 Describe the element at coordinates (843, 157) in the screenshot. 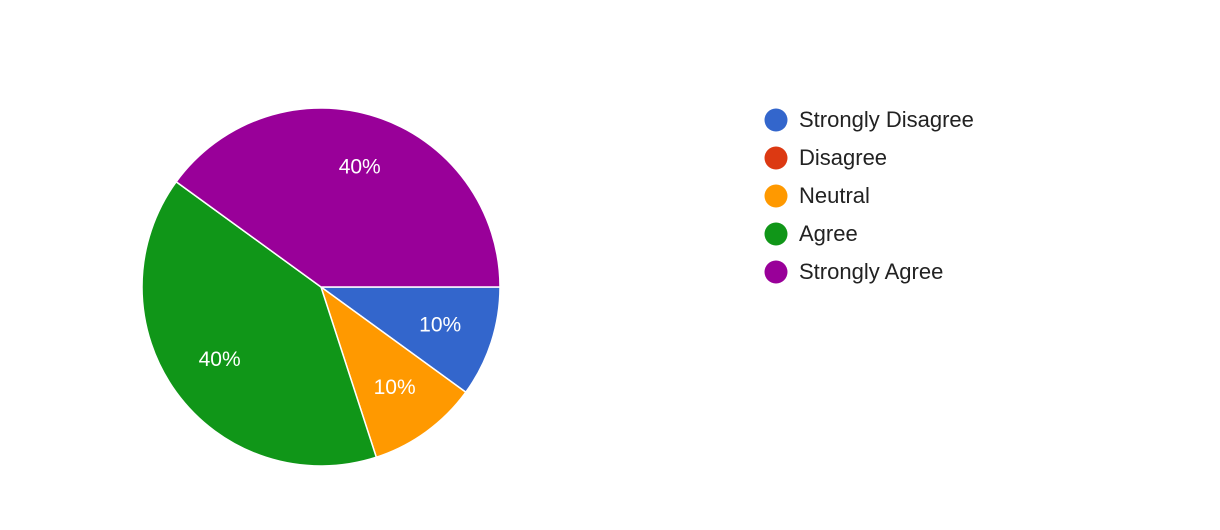

I see `legend-label: Disagree` at that location.